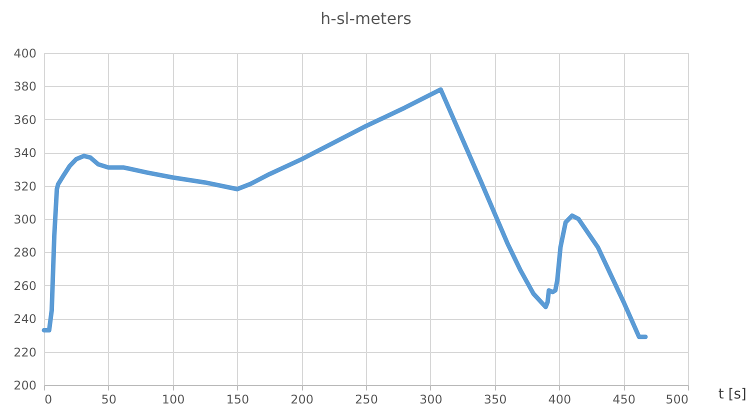 Image resolution: width=748 pixels, height=411 pixels. What do you see at coordinates (25, 352) in the screenshot?
I see `y-tick-label: 220` at bounding box center [25, 352].